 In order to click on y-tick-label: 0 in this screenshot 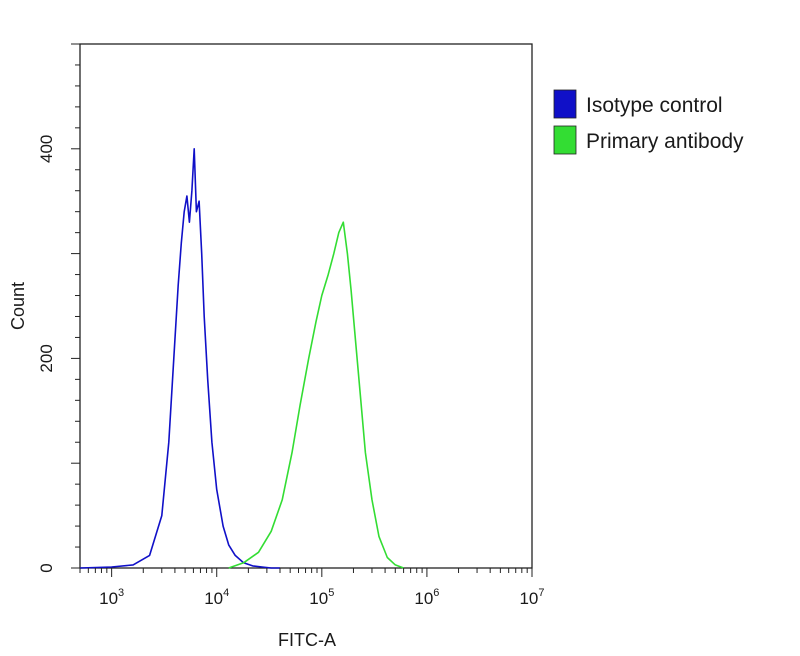, I will do `click(46, 567)`.